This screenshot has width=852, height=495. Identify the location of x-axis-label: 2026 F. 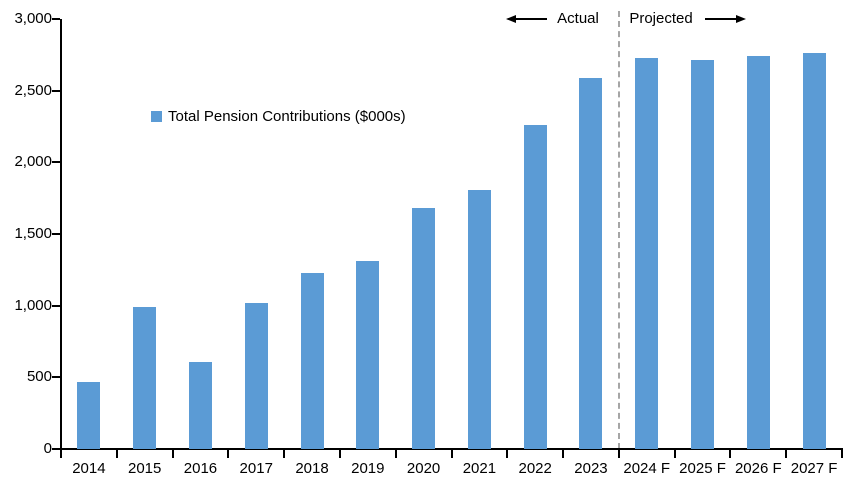
(758, 468).